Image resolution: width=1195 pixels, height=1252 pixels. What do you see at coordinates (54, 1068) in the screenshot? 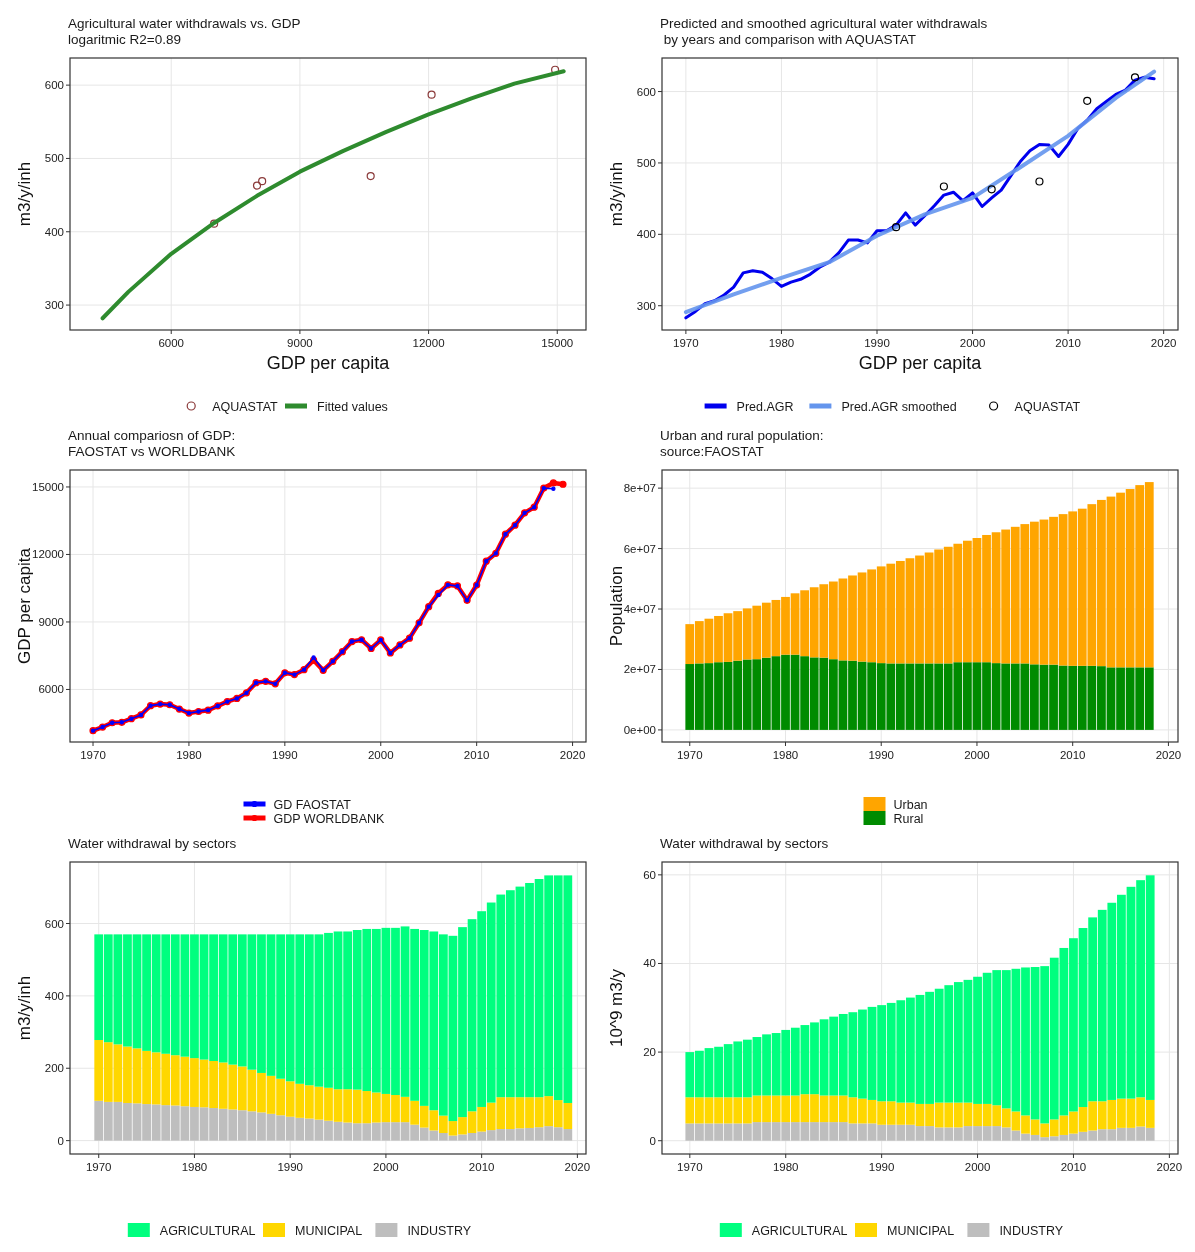
I see `y-tick-label: 200` at bounding box center [54, 1068].